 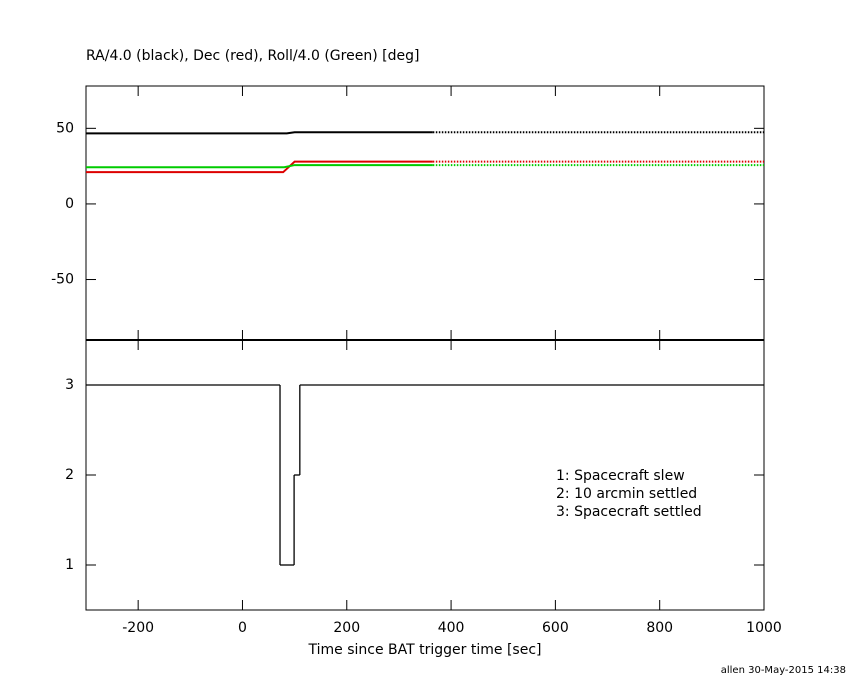 What do you see at coordinates (69, 475) in the screenshot?
I see `y-tick-label: 2` at bounding box center [69, 475].